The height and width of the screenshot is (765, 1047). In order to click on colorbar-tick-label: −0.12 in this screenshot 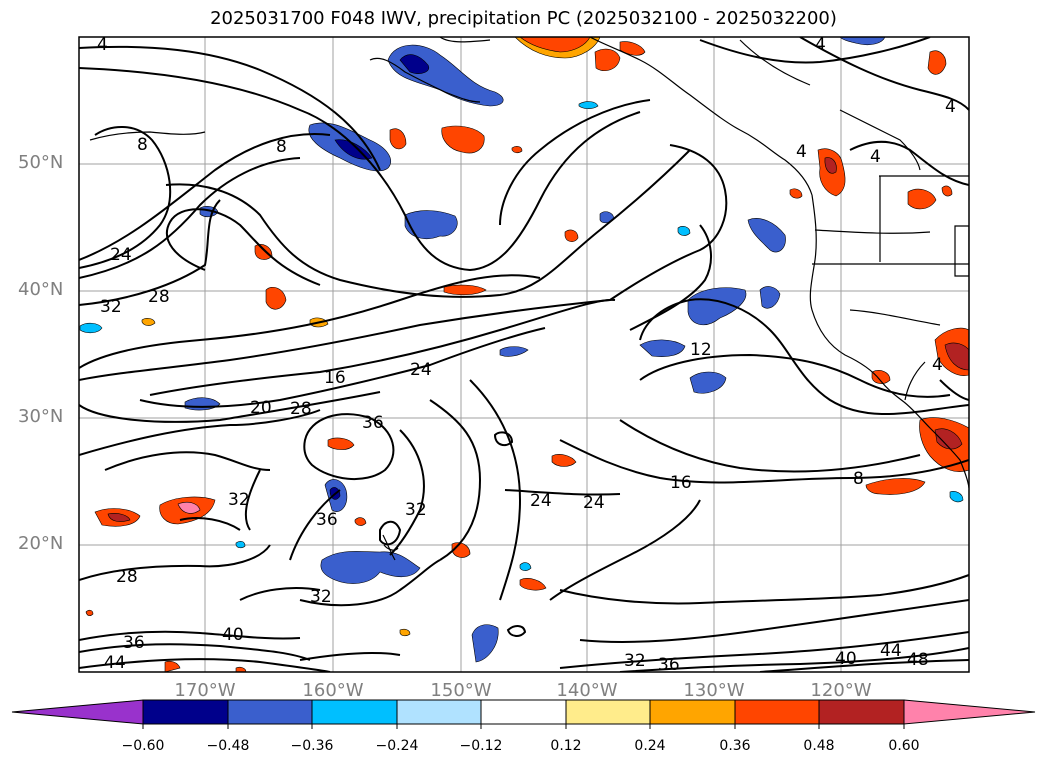, I will do `click(481, 746)`.